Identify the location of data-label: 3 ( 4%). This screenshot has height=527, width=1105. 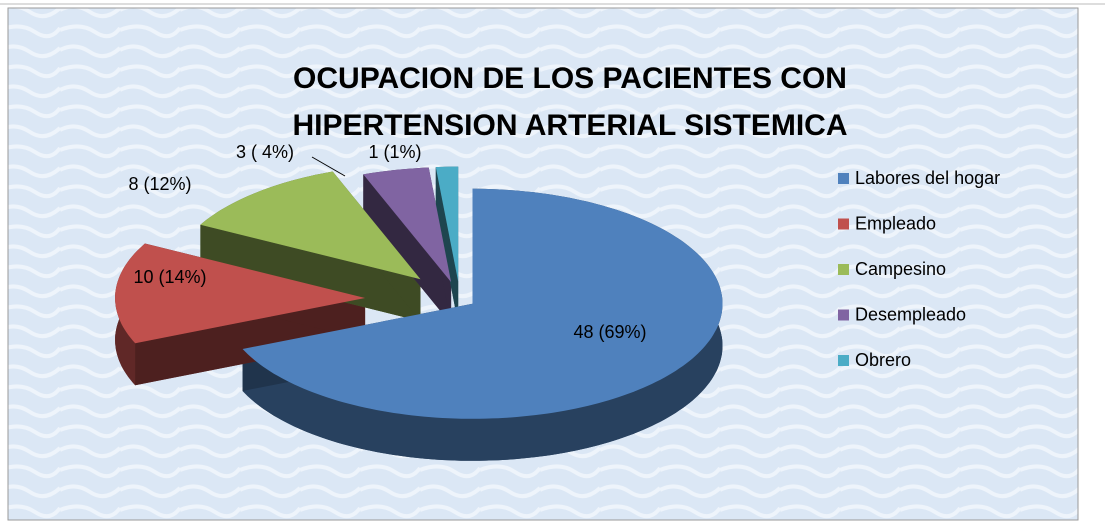
(265, 152).